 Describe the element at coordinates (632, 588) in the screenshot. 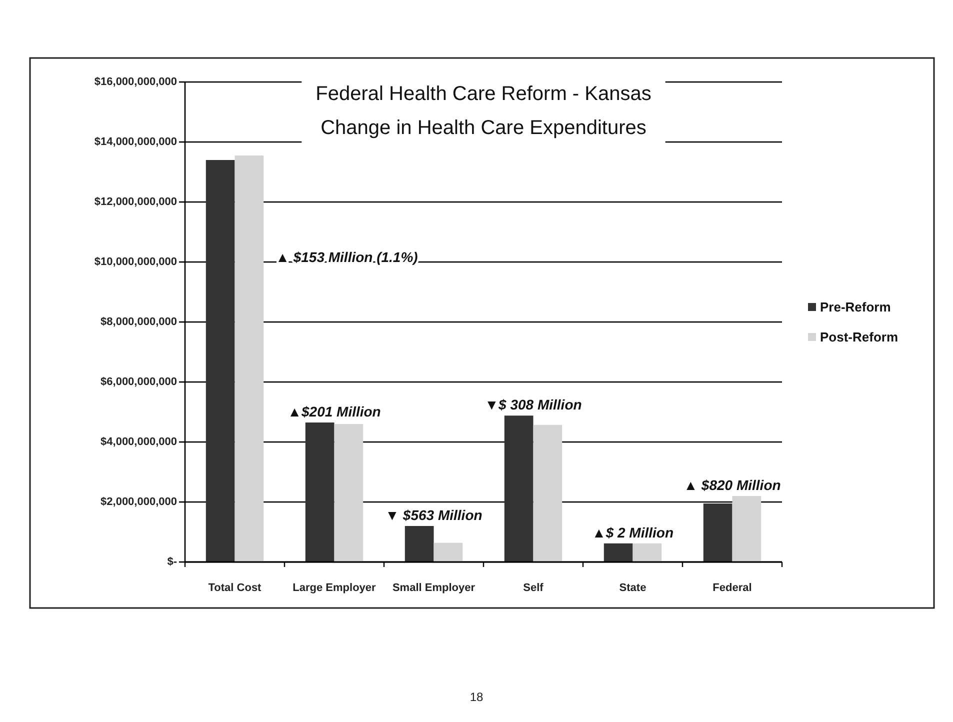

I see `x-tick-label: State` at that location.